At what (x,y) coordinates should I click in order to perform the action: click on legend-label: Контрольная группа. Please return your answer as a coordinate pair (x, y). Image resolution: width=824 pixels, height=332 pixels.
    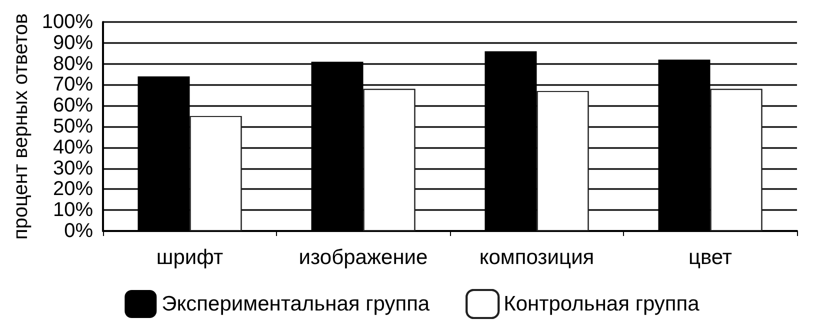
    Looking at the image, I should click on (602, 304).